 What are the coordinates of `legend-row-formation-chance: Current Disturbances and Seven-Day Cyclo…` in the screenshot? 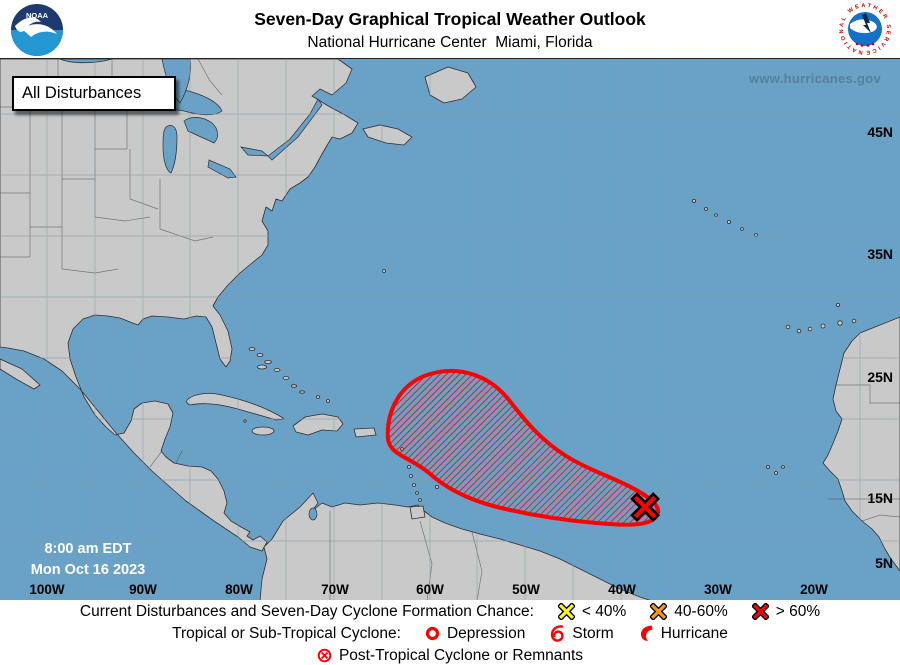 It's located at (450, 611).